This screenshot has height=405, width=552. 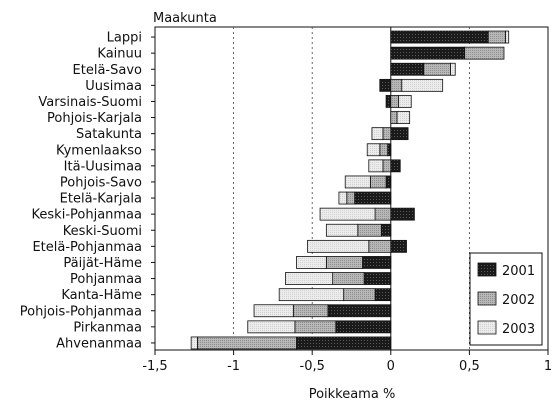 What do you see at coordinates (107, 70) in the screenshot?
I see `category-label: Etelä-Savo` at bounding box center [107, 70].